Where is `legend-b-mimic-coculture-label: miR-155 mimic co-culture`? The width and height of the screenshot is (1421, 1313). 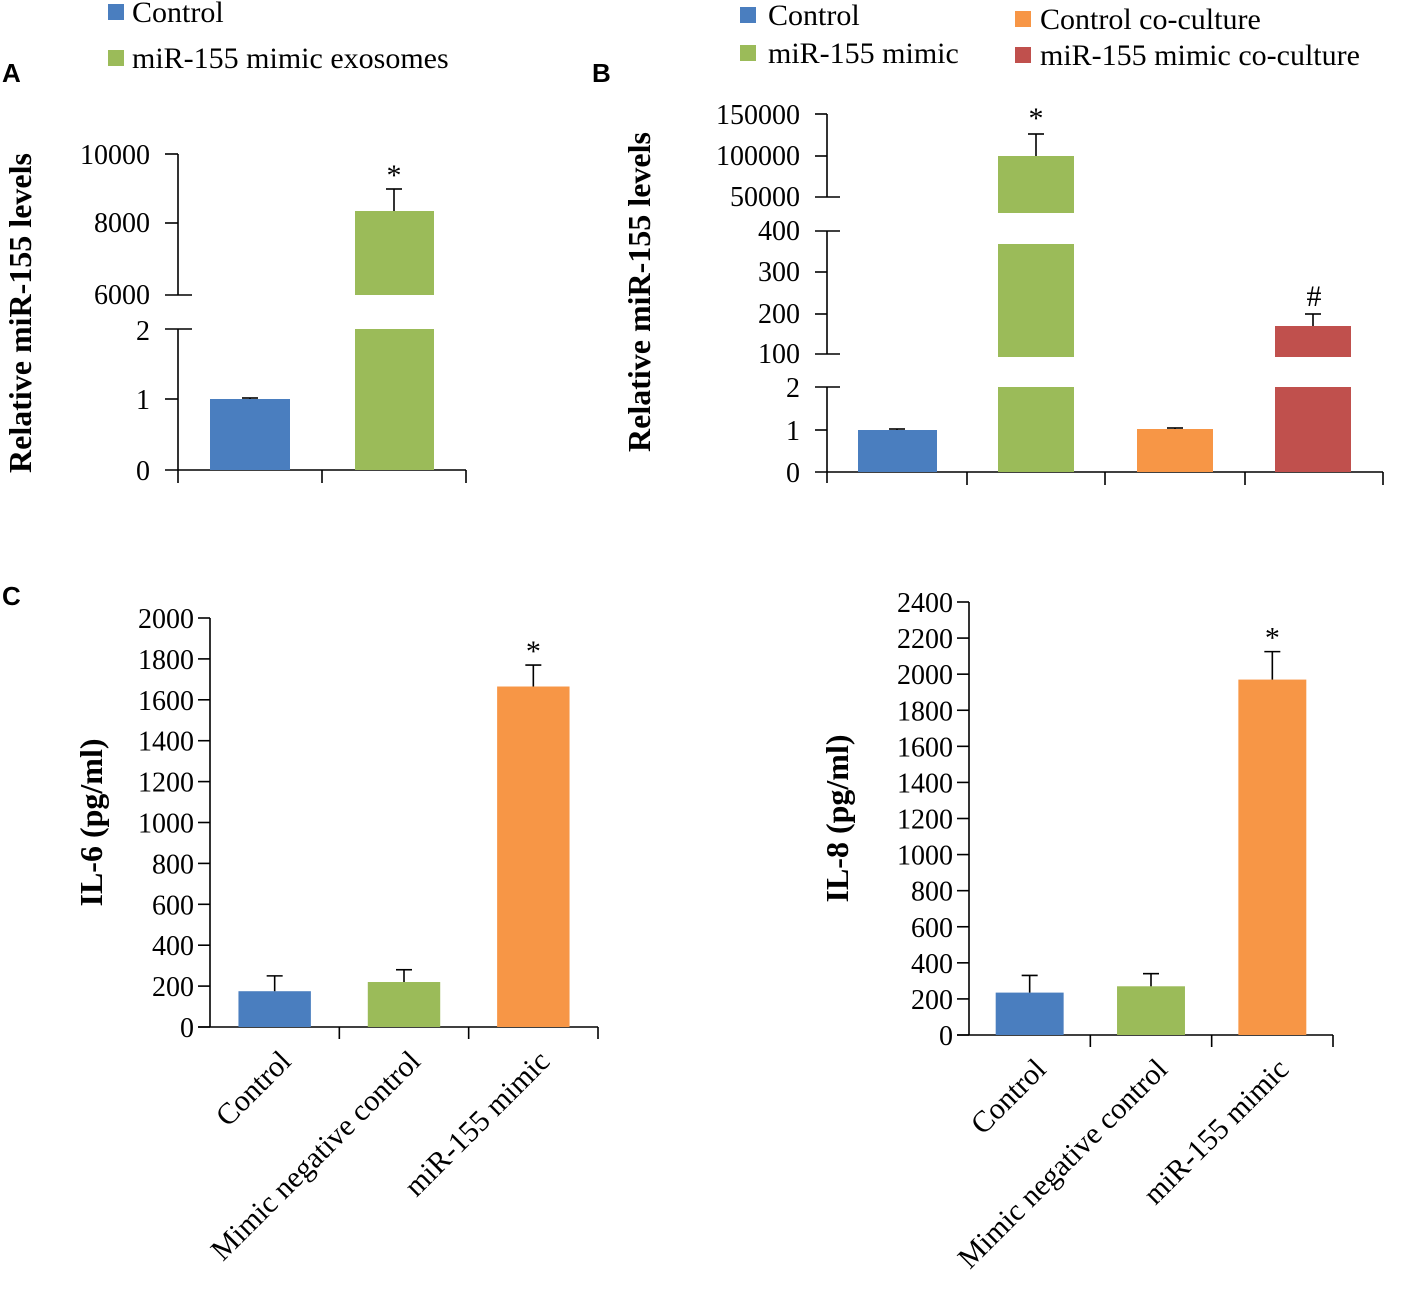 legend-b-mimic-coculture-label: miR-155 mimic co-culture is located at coordinates (1200, 55).